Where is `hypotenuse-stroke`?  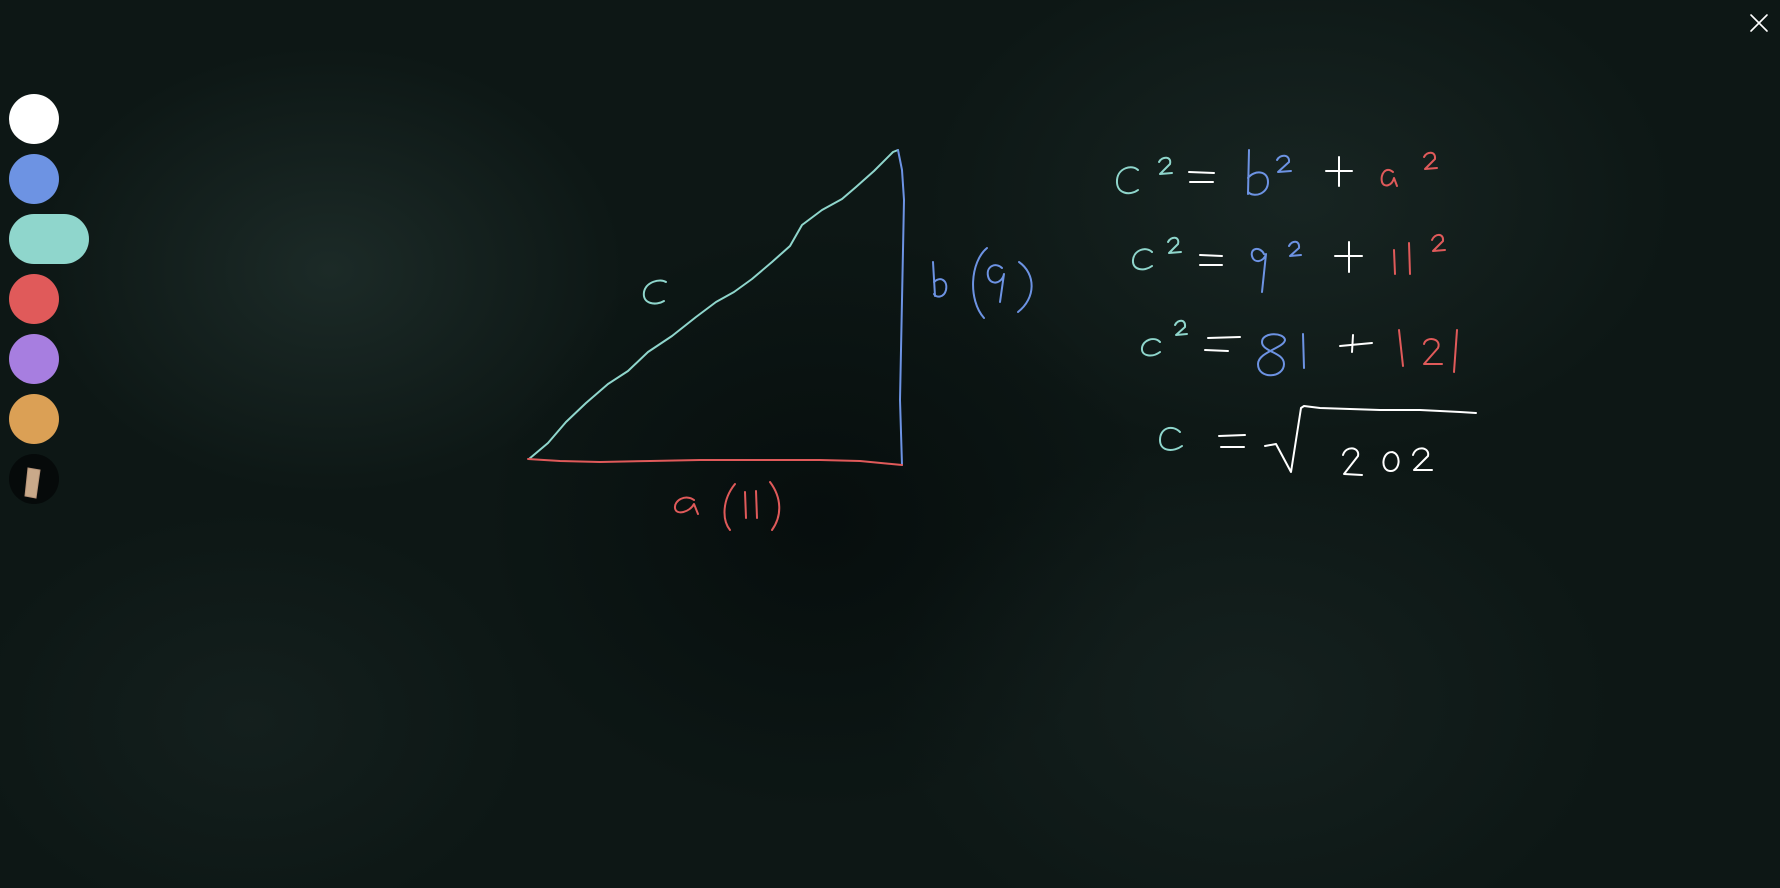
hypotenuse-stroke is located at coordinates (713, 304).